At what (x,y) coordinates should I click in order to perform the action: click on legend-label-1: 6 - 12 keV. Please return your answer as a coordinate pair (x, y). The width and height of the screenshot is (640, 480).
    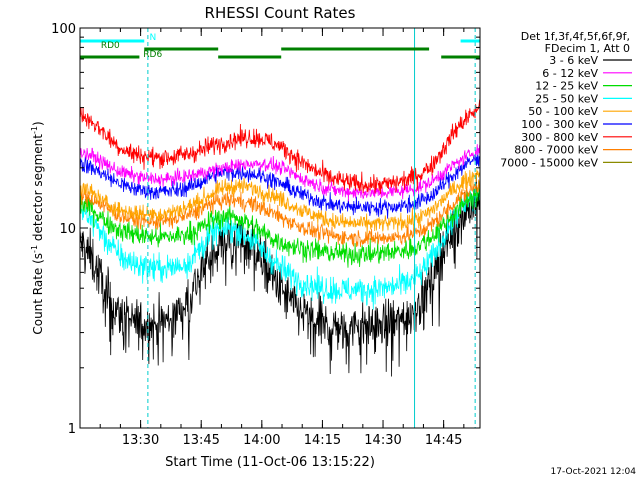
    Looking at the image, I should click on (570, 73).